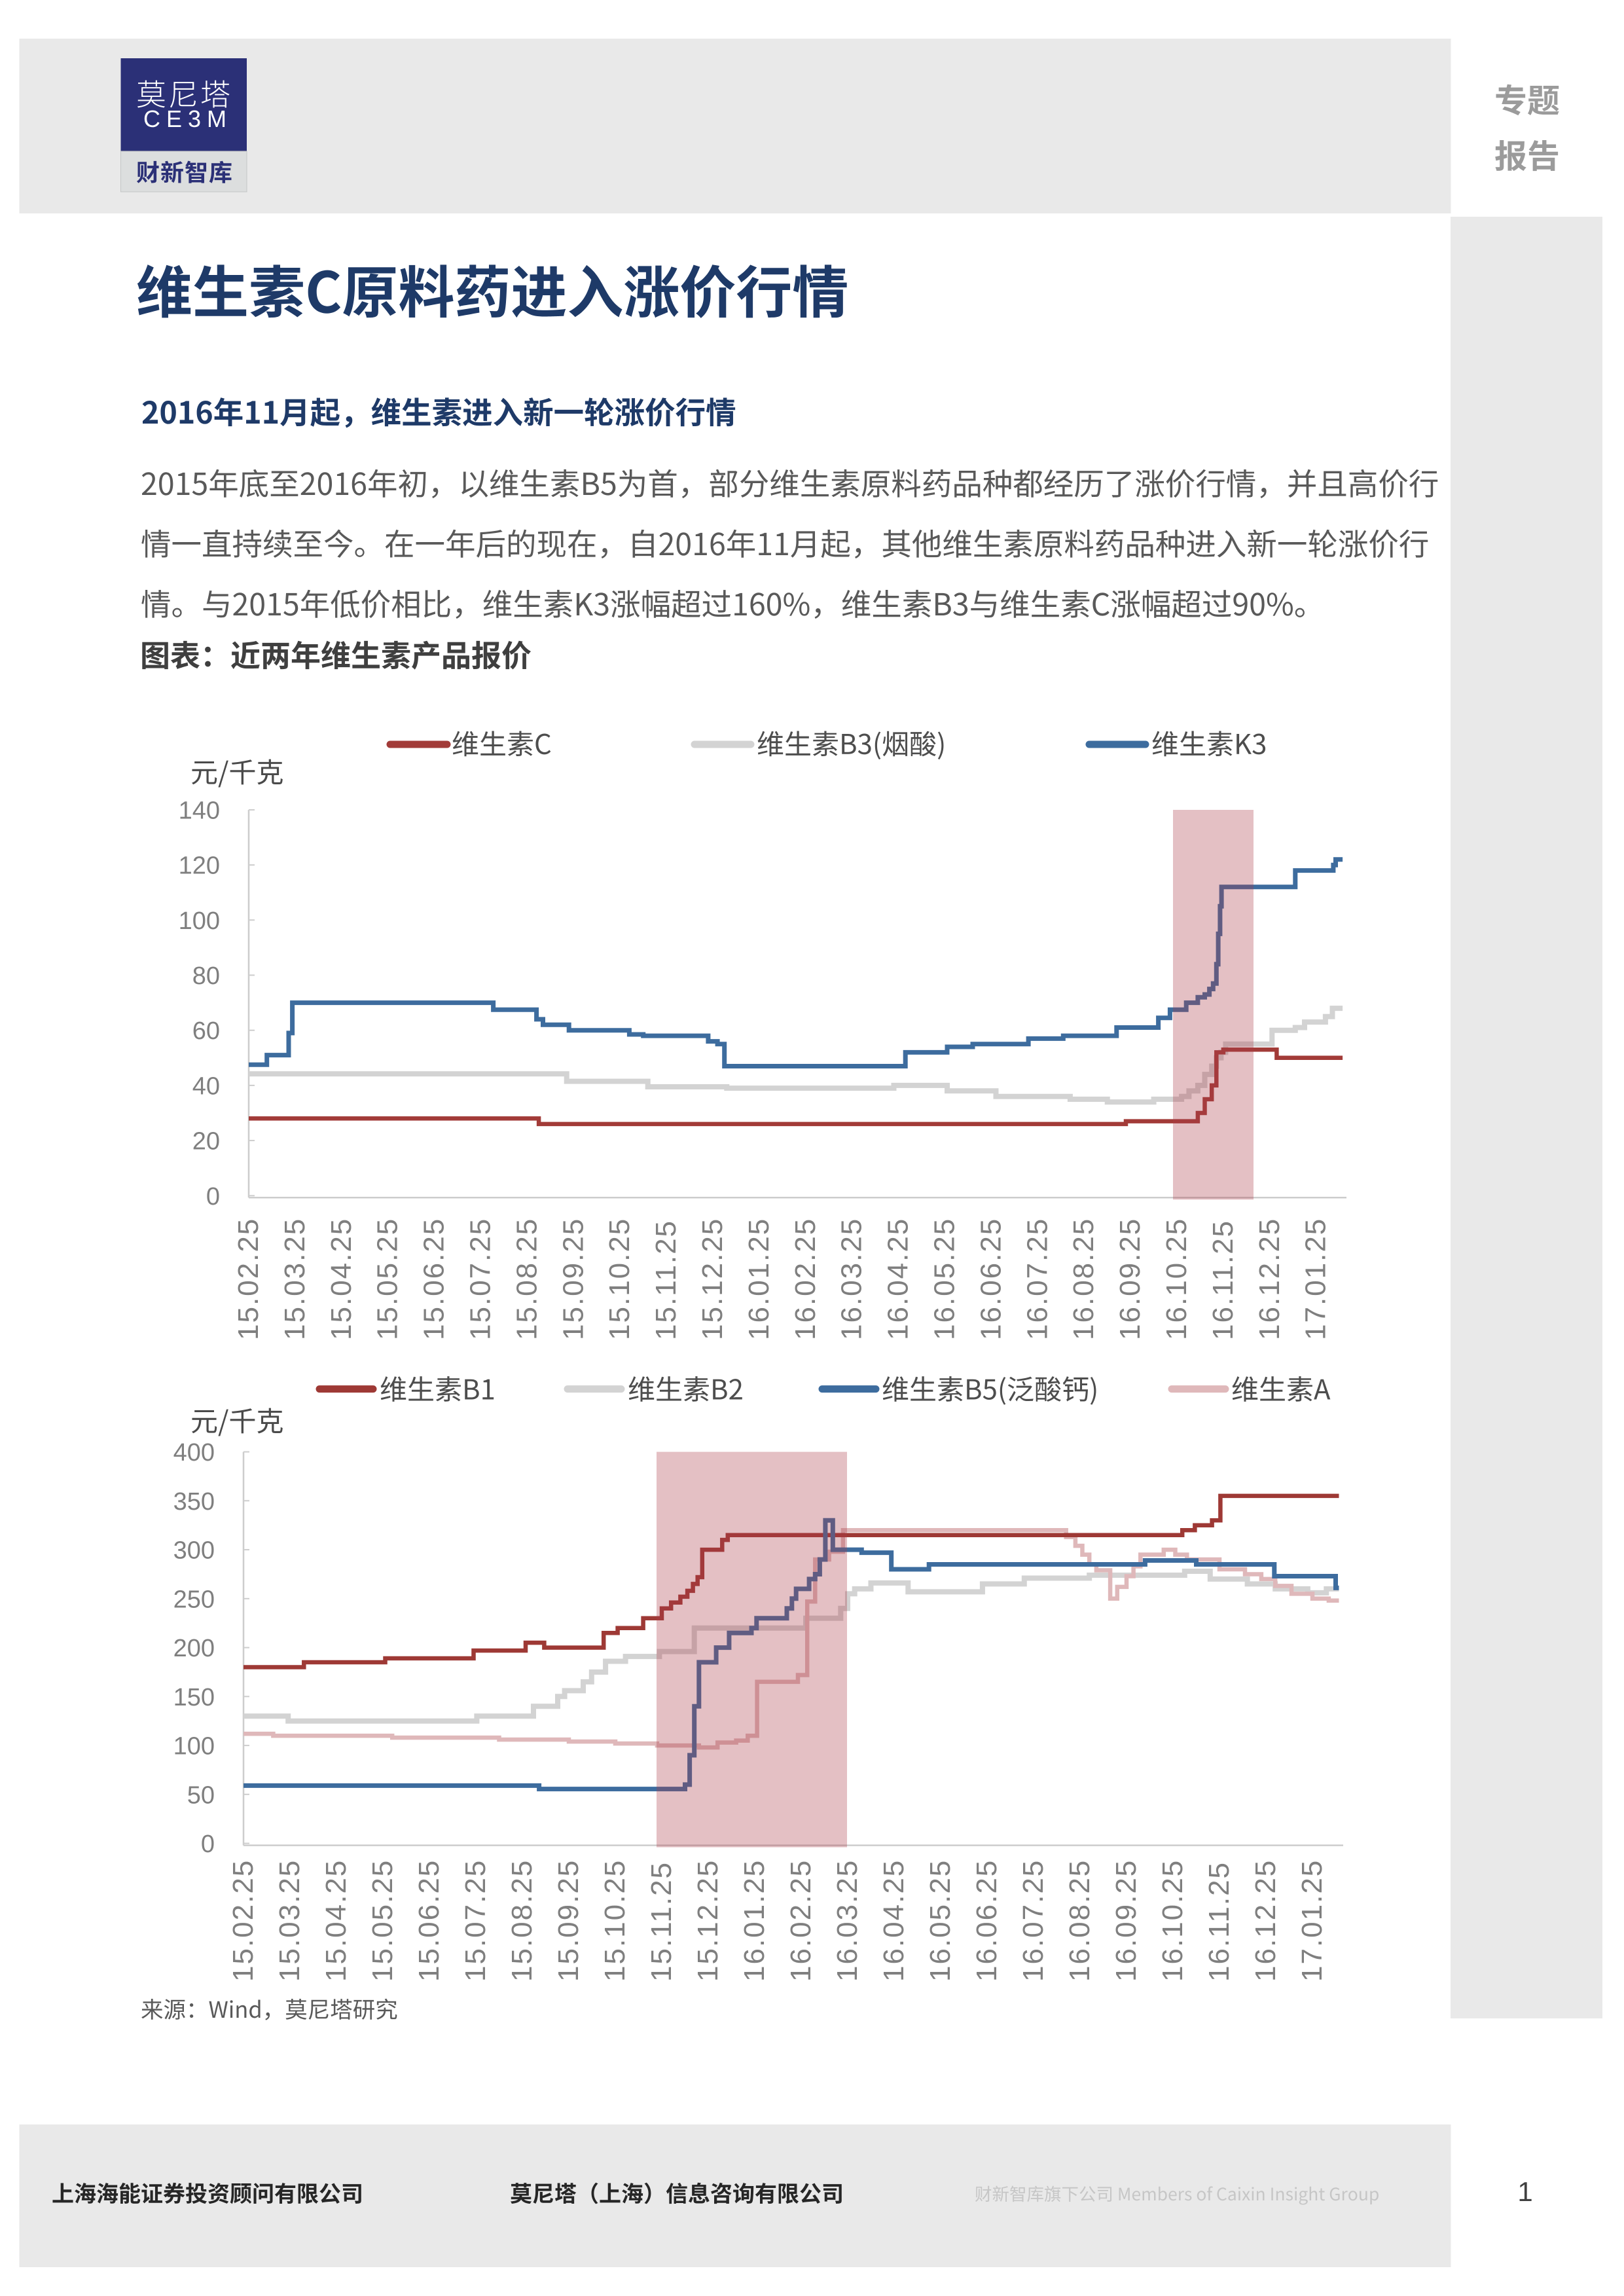  I want to click on svg-text: 200, so click(194, 1648).